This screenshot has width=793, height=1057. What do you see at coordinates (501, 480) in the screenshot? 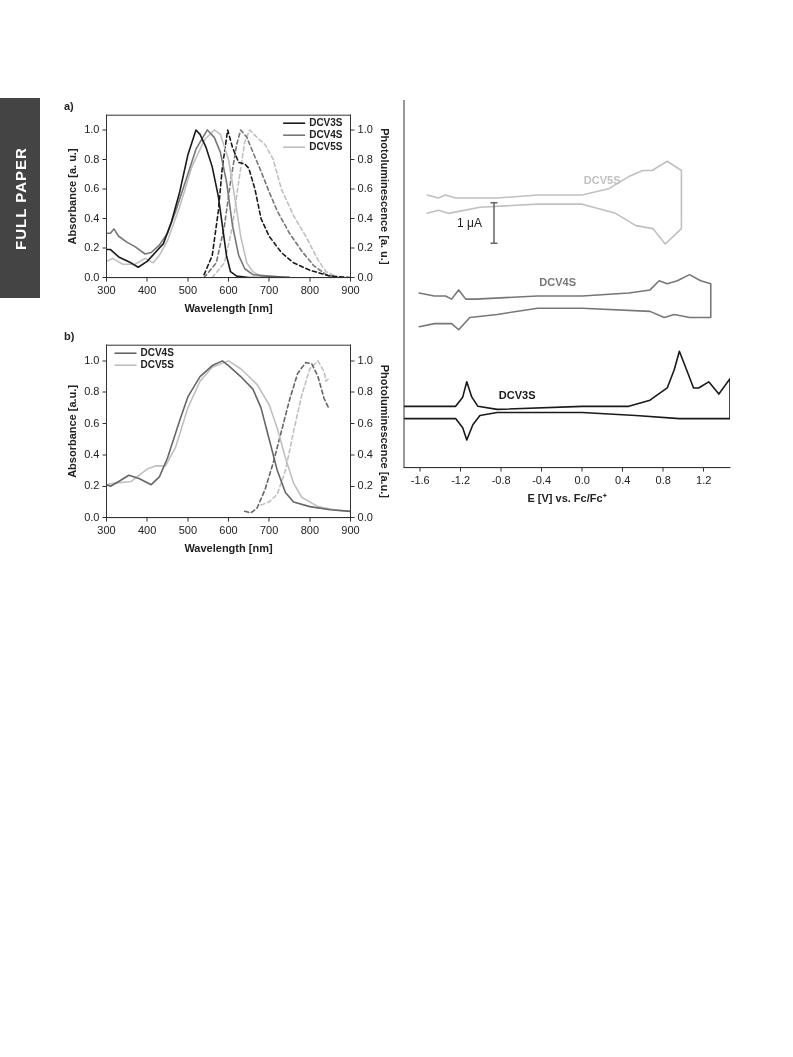
I see `x-tick-label: -0.8` at bounding box center [501, 480].